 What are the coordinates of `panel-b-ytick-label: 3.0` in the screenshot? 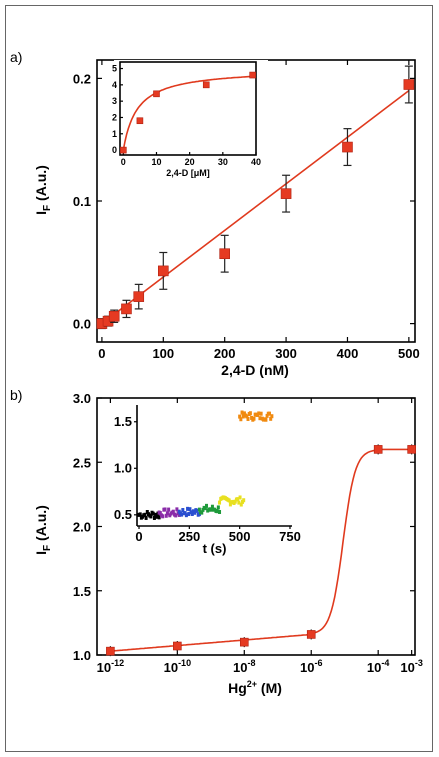 It's located at (82, 398).